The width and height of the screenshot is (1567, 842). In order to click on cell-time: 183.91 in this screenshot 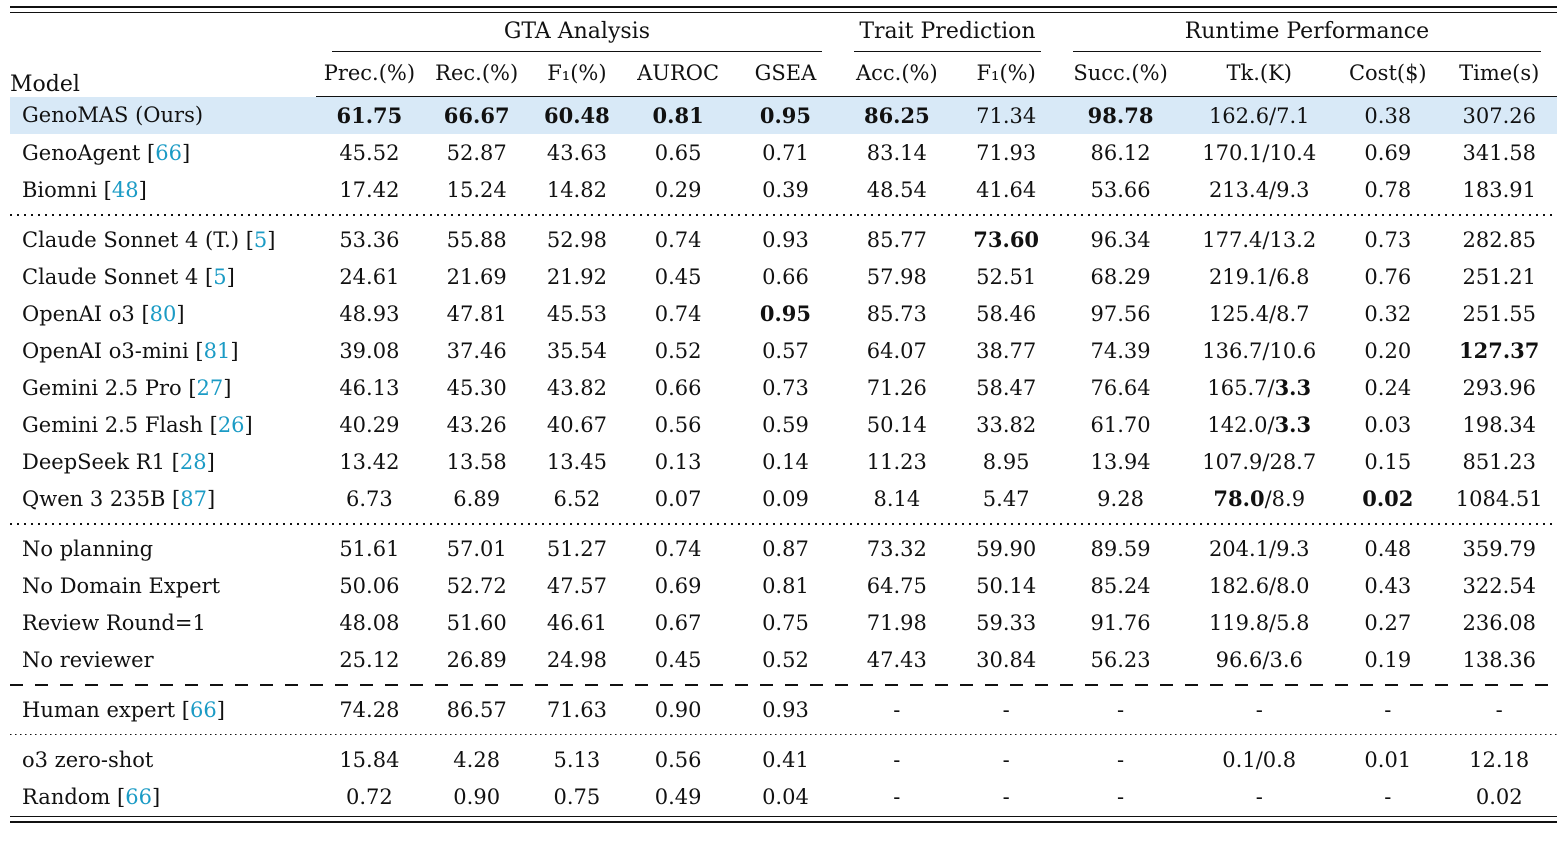, I will do `click(1499, 189)`.